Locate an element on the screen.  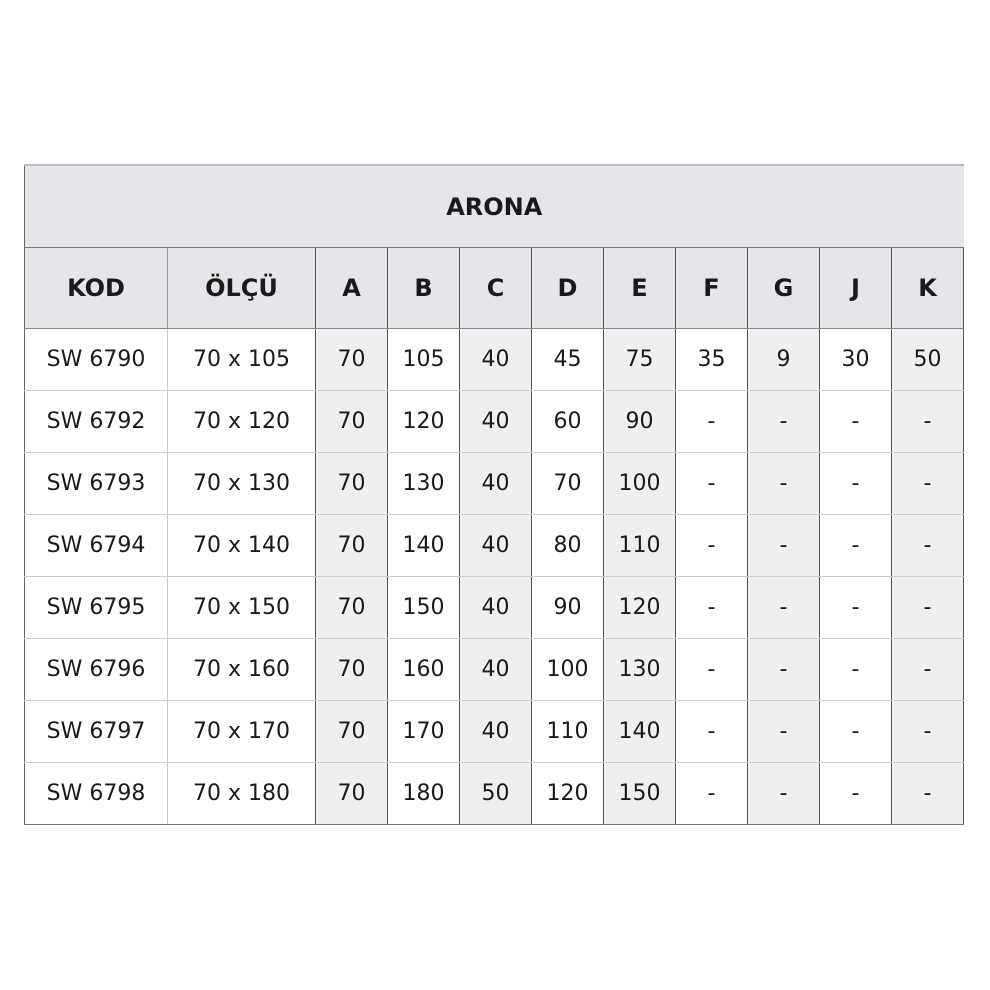
header-row: KOD ÖLÇÜ A B C D E F G J K is located at coordinates (494, 288).